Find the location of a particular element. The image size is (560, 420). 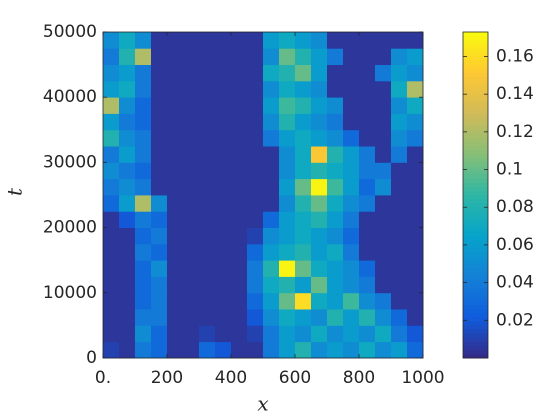

colorbar-frame is located at coordinates (475, 195).